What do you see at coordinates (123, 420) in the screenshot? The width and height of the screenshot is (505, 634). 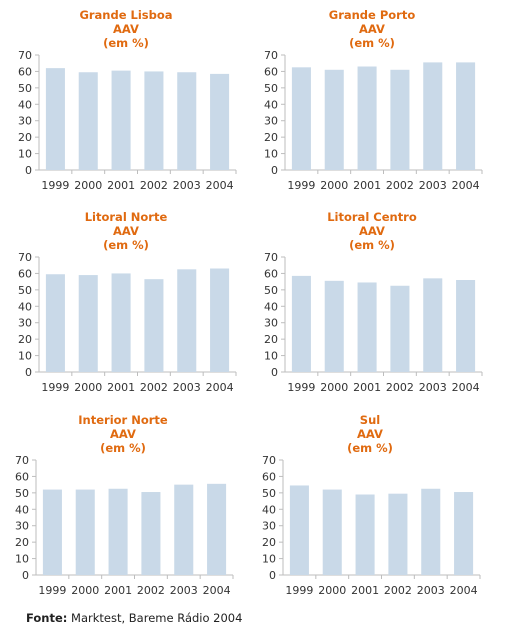 I see `chart-title-line: Interior Norte` at bounding box center [123, 420].